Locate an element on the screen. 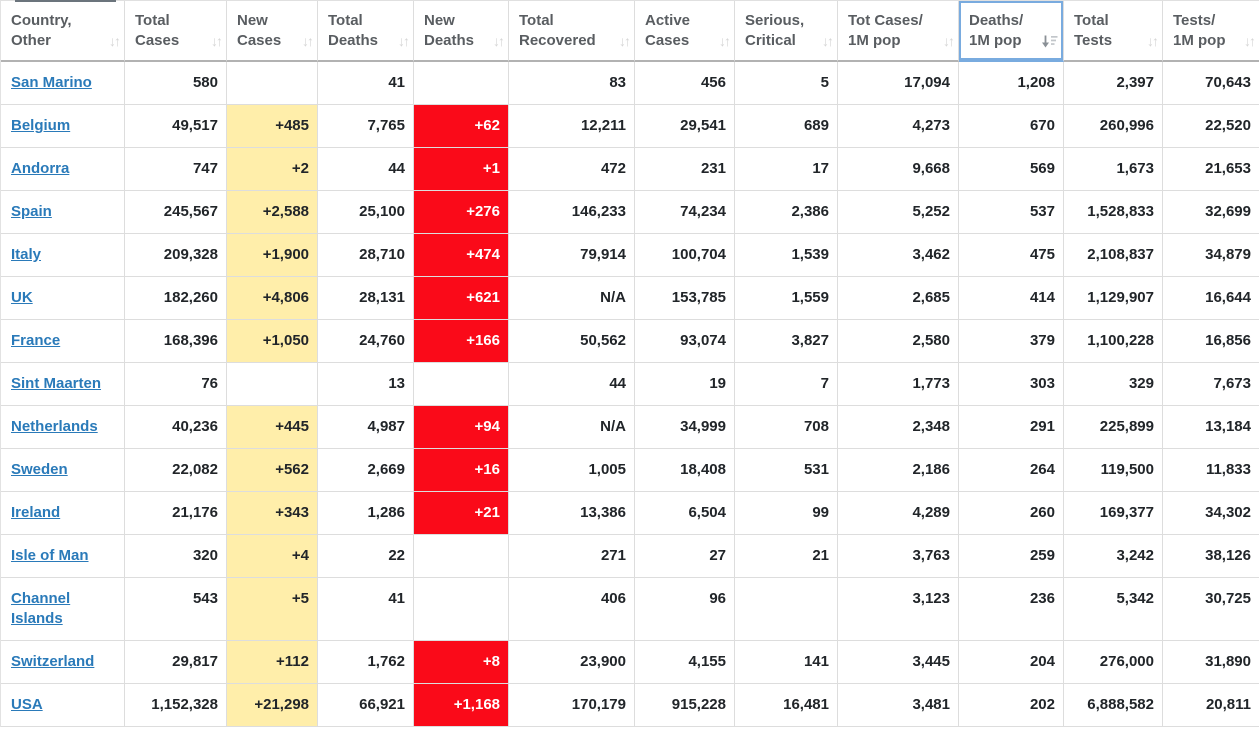 This screenshot has height=735, width=1259. cell-serious_critical: 689 is located at coordinates (786, 126).